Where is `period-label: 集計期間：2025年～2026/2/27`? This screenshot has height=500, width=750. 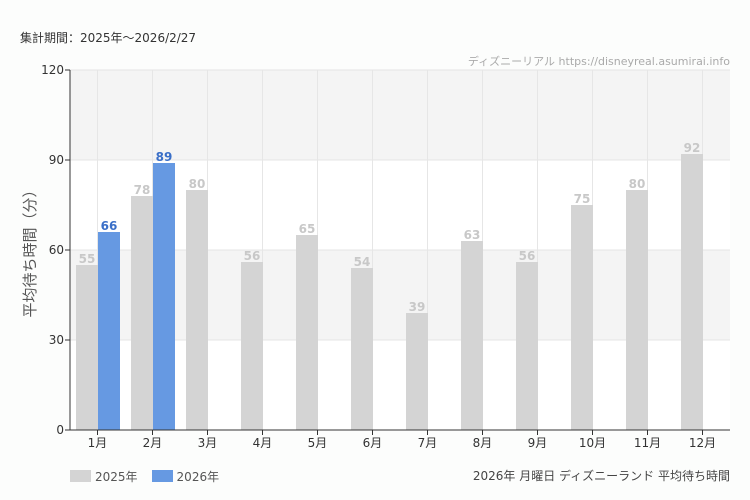
period-label: 集計期間：2025年～2026/2/27 is located at coordinates (108, 38).